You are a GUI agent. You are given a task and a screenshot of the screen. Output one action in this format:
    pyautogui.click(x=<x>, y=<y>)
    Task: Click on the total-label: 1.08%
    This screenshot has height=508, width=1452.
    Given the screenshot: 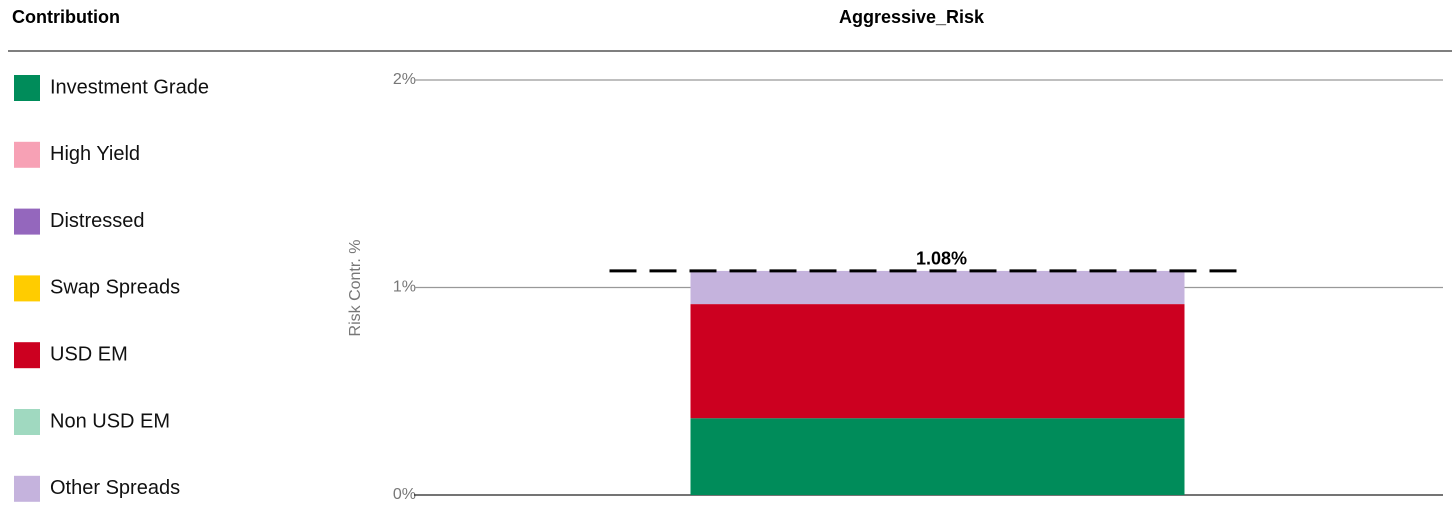 What is the action you would take?
    pyautogui.click(x=941, y=259)
    